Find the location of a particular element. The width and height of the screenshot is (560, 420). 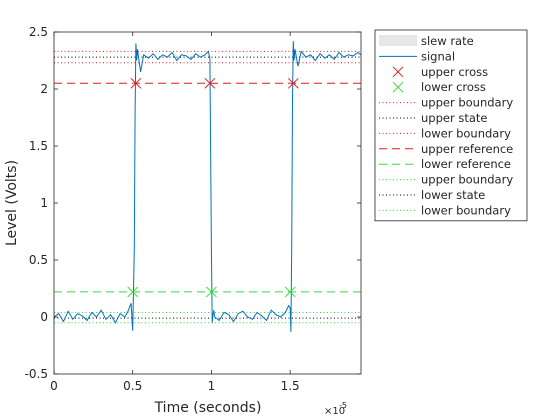

legend-label: upper cross is located at coordinates (454, 72).